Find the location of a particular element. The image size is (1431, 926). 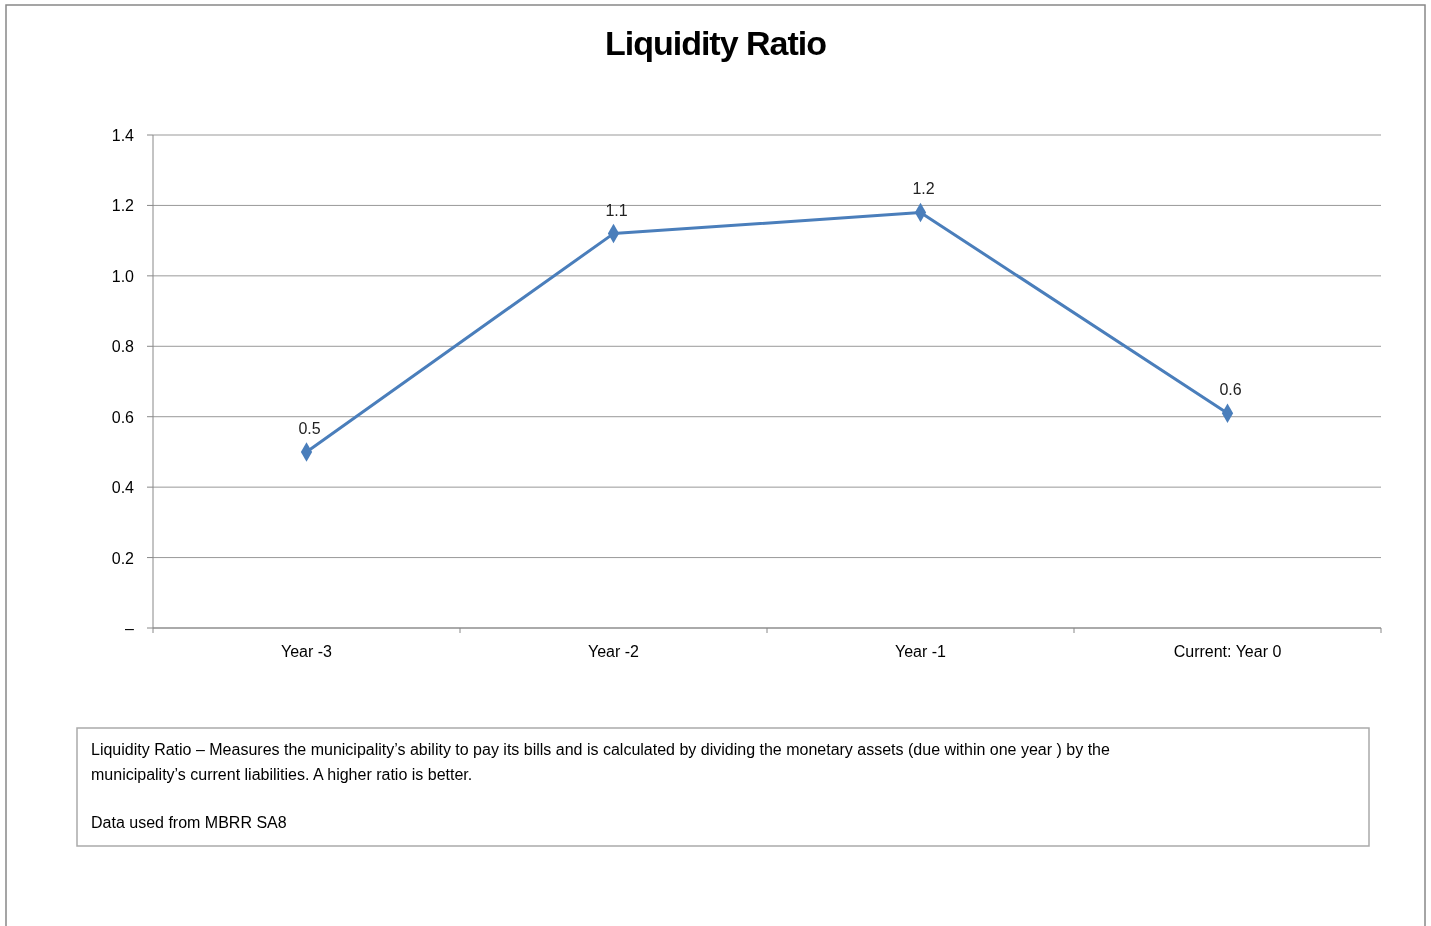

y-tick-label: 0.2 is located at coordinates (123, 558).